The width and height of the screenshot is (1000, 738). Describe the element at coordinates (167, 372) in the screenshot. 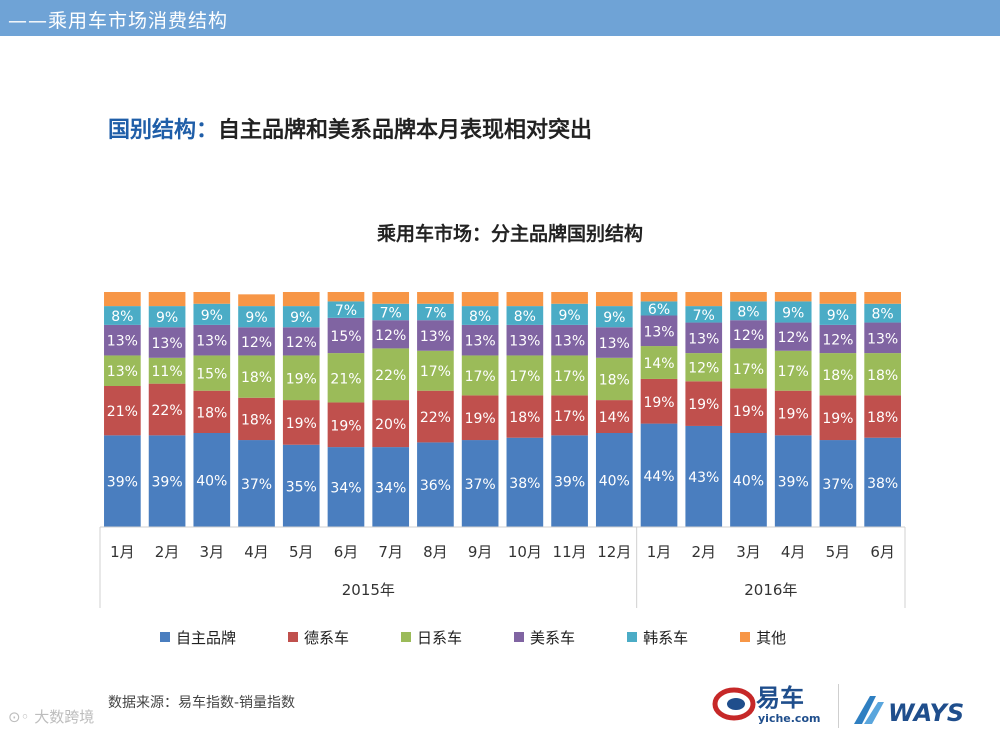

I see `data-label: 11%` at that location.